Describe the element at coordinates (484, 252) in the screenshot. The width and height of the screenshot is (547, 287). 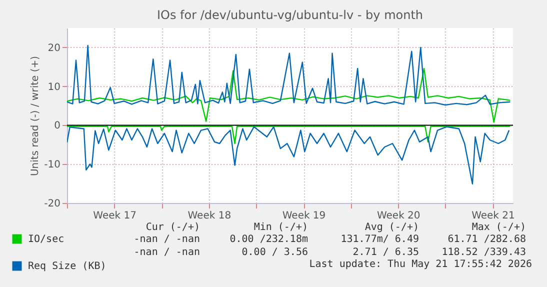
I see `text: 118.52 /339.43` at that location.